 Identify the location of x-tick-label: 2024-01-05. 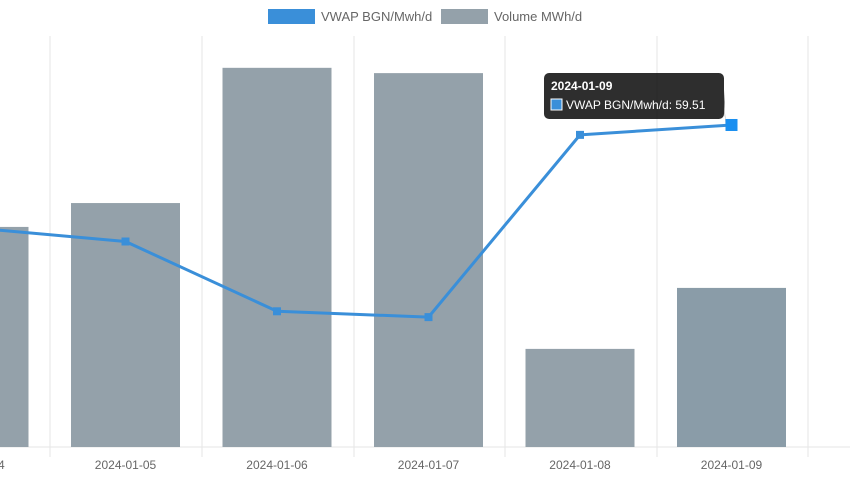
(126, 465).